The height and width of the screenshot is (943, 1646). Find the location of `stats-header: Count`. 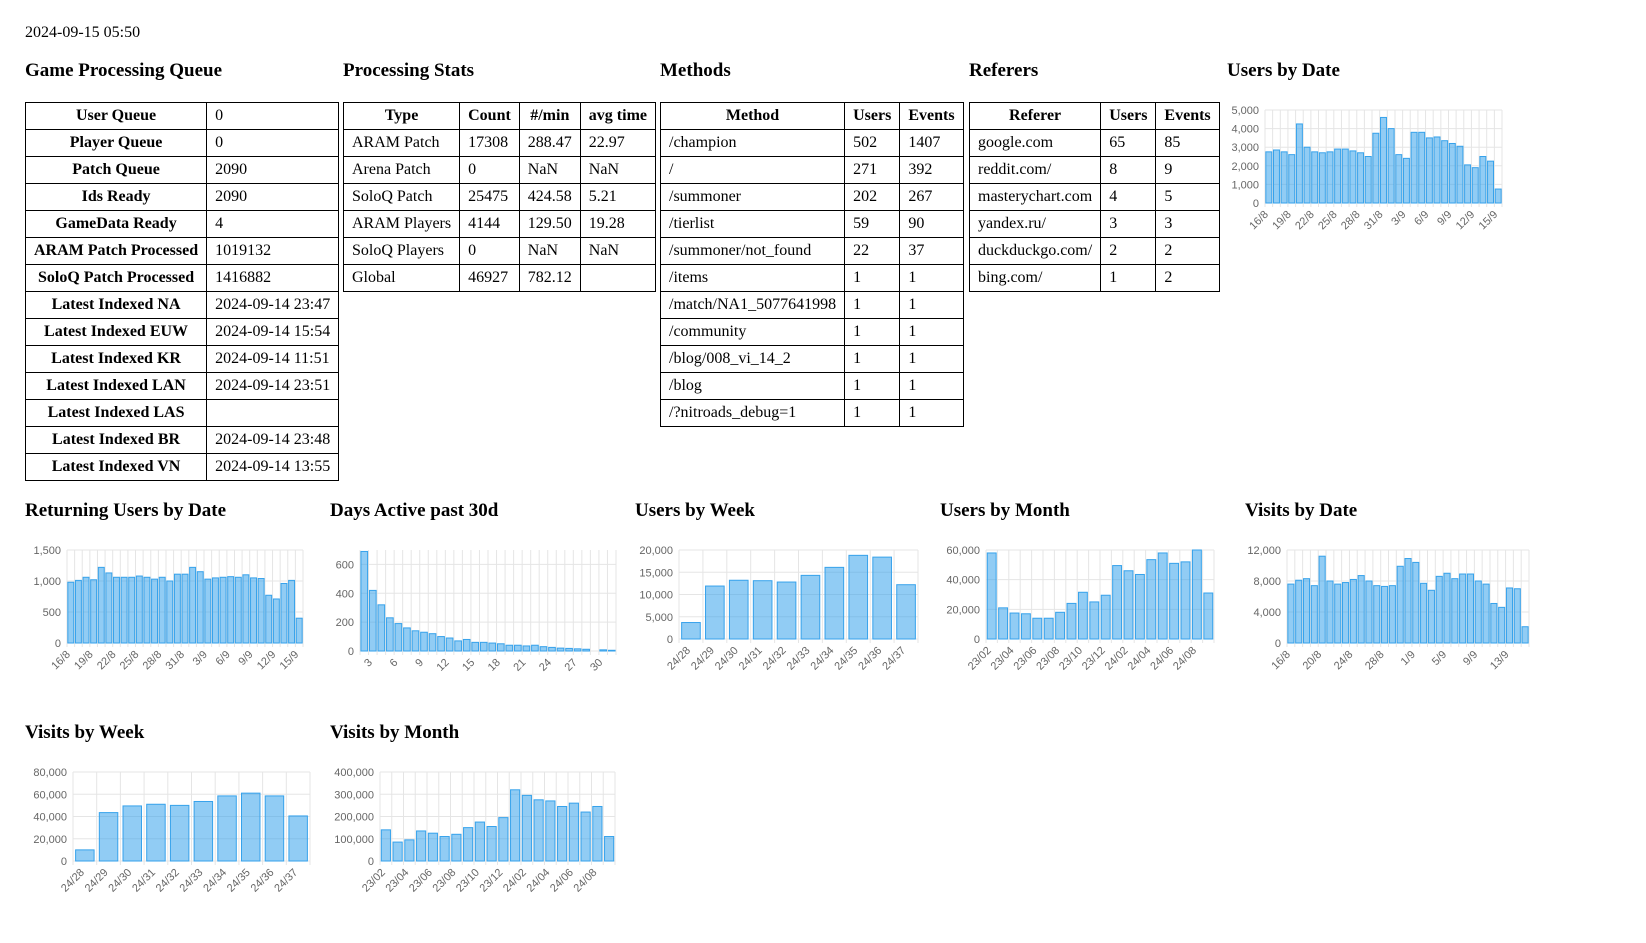

stats-header: Count is located at coordinates (489, 116).